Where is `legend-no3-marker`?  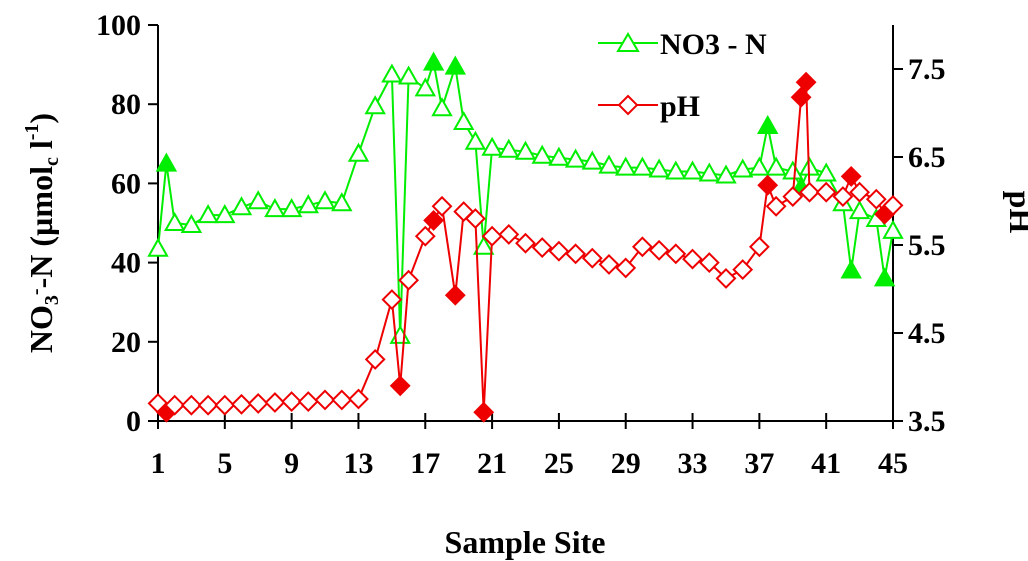
legend-no3-marker is located at coordinates (628, 42).